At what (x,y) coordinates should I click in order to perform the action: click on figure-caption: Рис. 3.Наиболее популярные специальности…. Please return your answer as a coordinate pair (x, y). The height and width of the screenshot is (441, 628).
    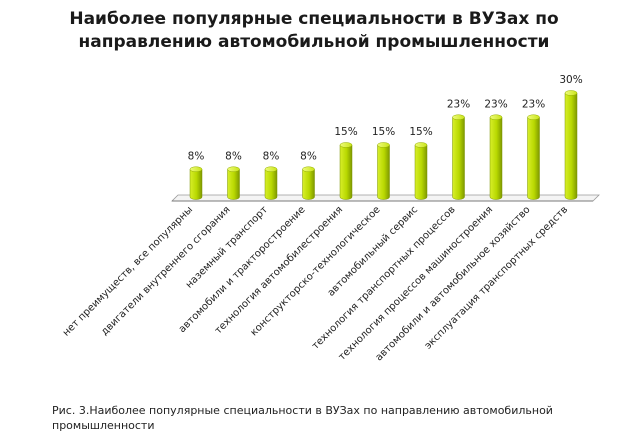
    Looking at the image, I should click on (332, 418).